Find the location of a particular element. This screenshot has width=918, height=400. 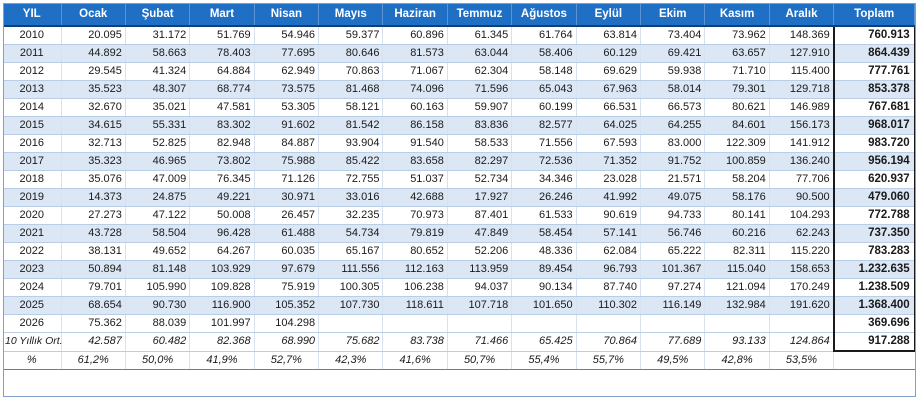

month-value-cell: 35.076 is located at coordinates (93, 179).